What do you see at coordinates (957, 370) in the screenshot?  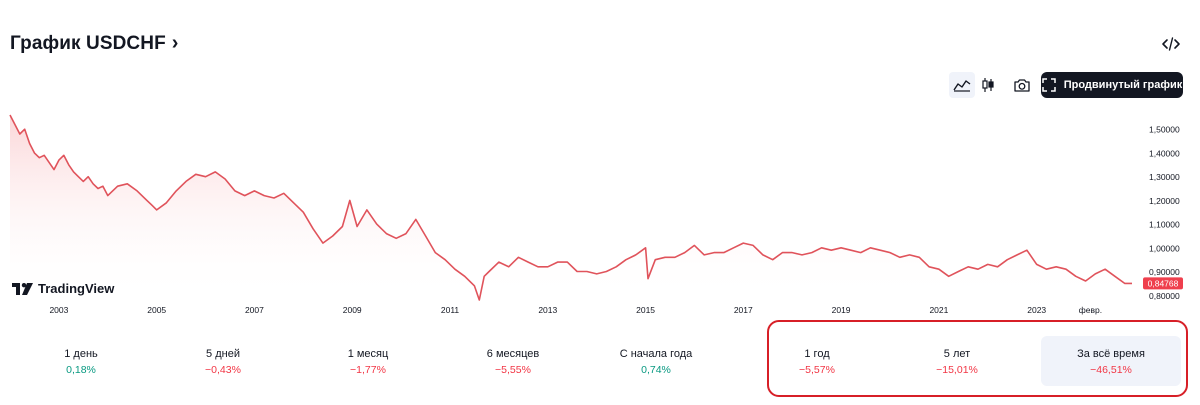 I see `period-change: −15,01%` at bounding box center [957, 370].